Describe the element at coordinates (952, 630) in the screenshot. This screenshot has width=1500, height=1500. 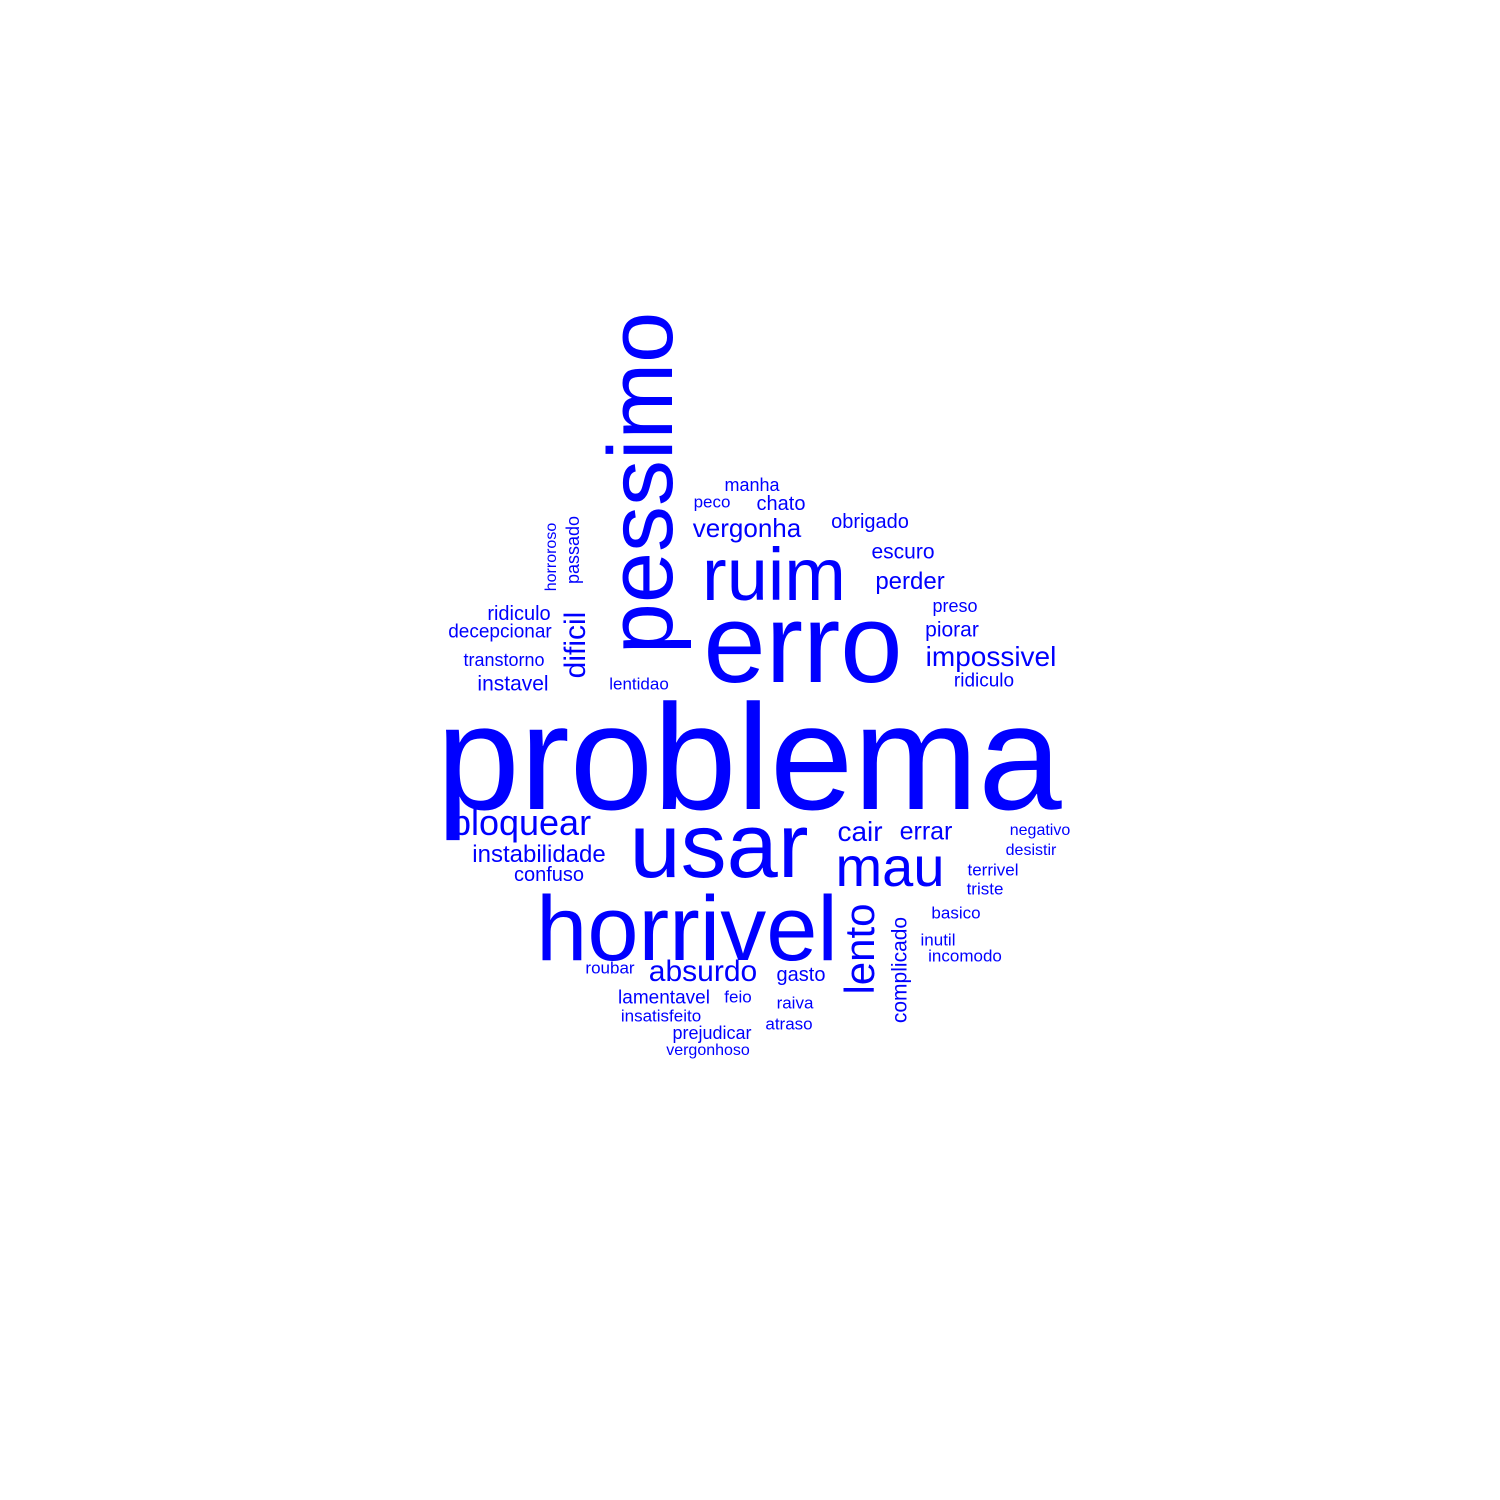
I see `word-piorar: piorar` at that location.